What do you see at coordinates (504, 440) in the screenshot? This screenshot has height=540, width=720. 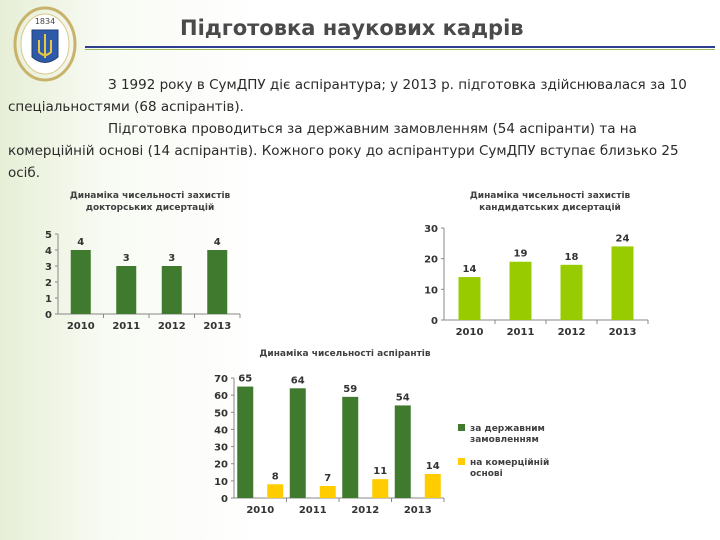 I see `legend-label: замовленням` at bounding box center [504, 440].